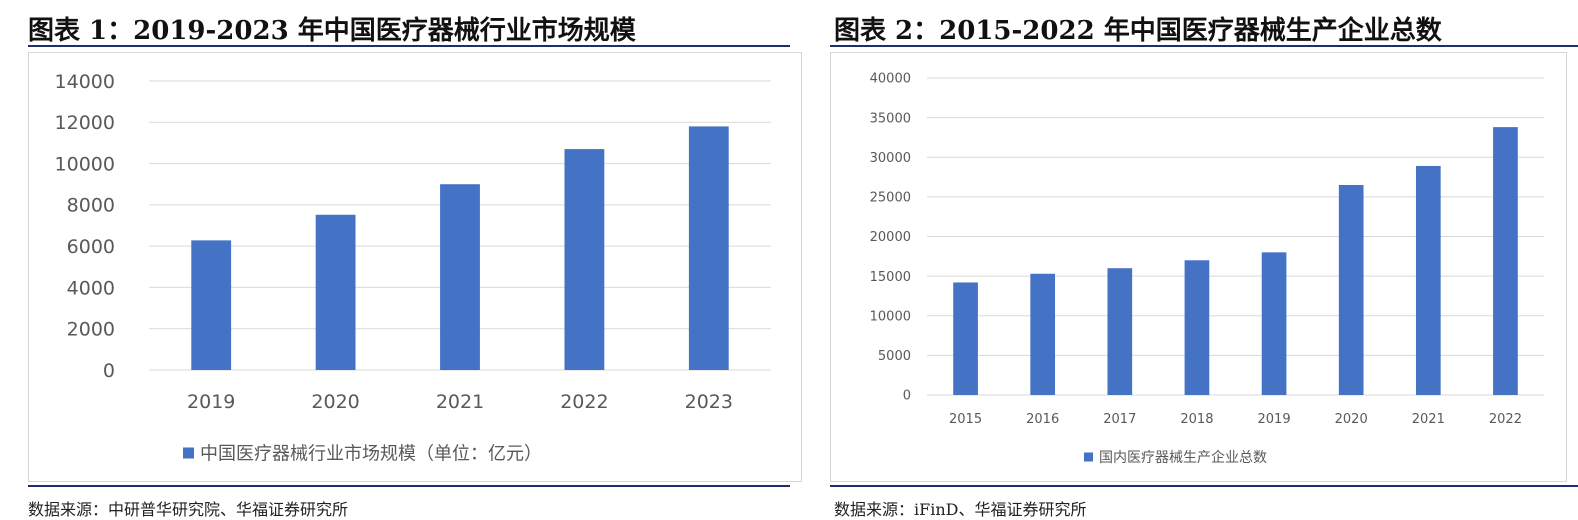 This screenshot has width=1578, height=520. I want to click on y-tick-label: 25000, so click(890, 198).